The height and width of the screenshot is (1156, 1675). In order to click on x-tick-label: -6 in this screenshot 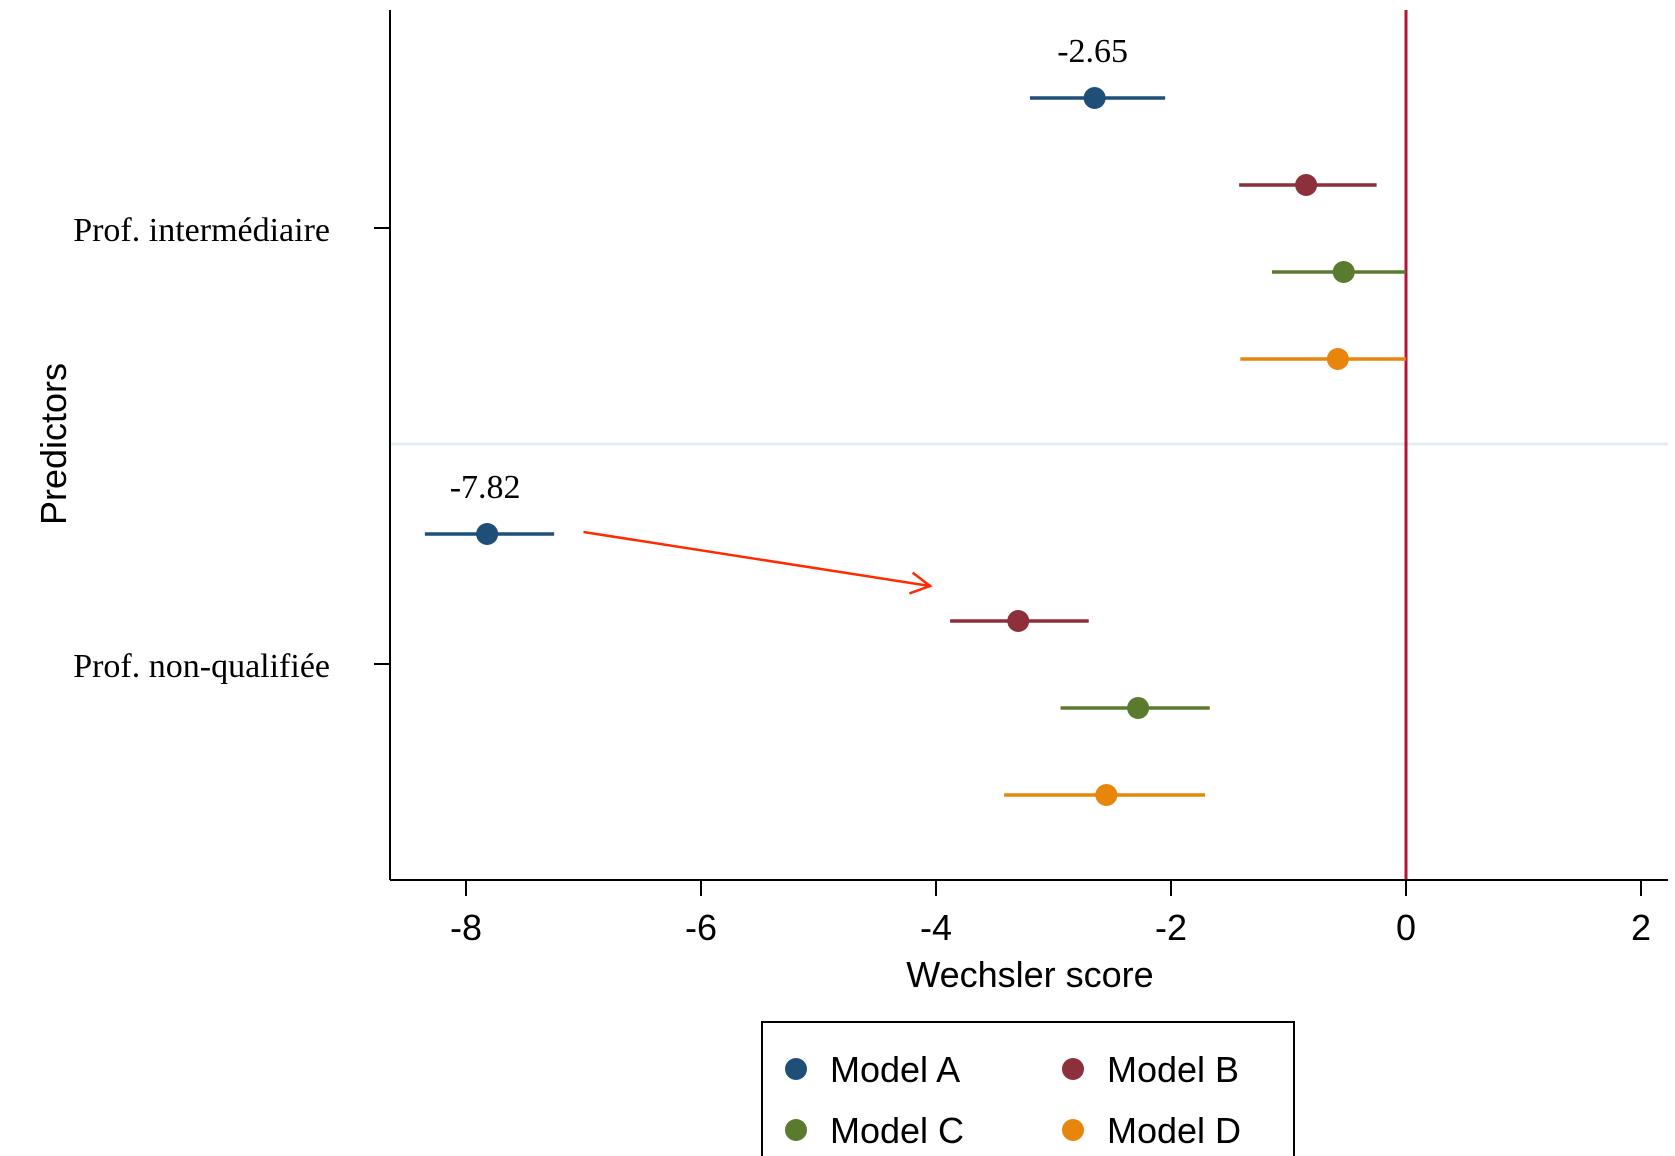, I will do `click(701, 927)`.